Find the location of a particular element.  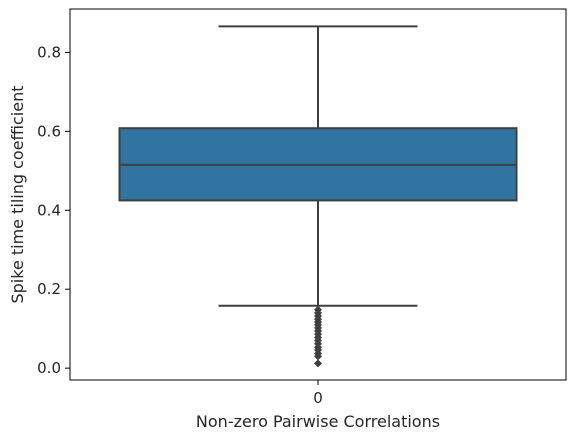

y-axis: 0.0 0.2 0.4 0.6 0.8 is located at coordinates (53, 210).